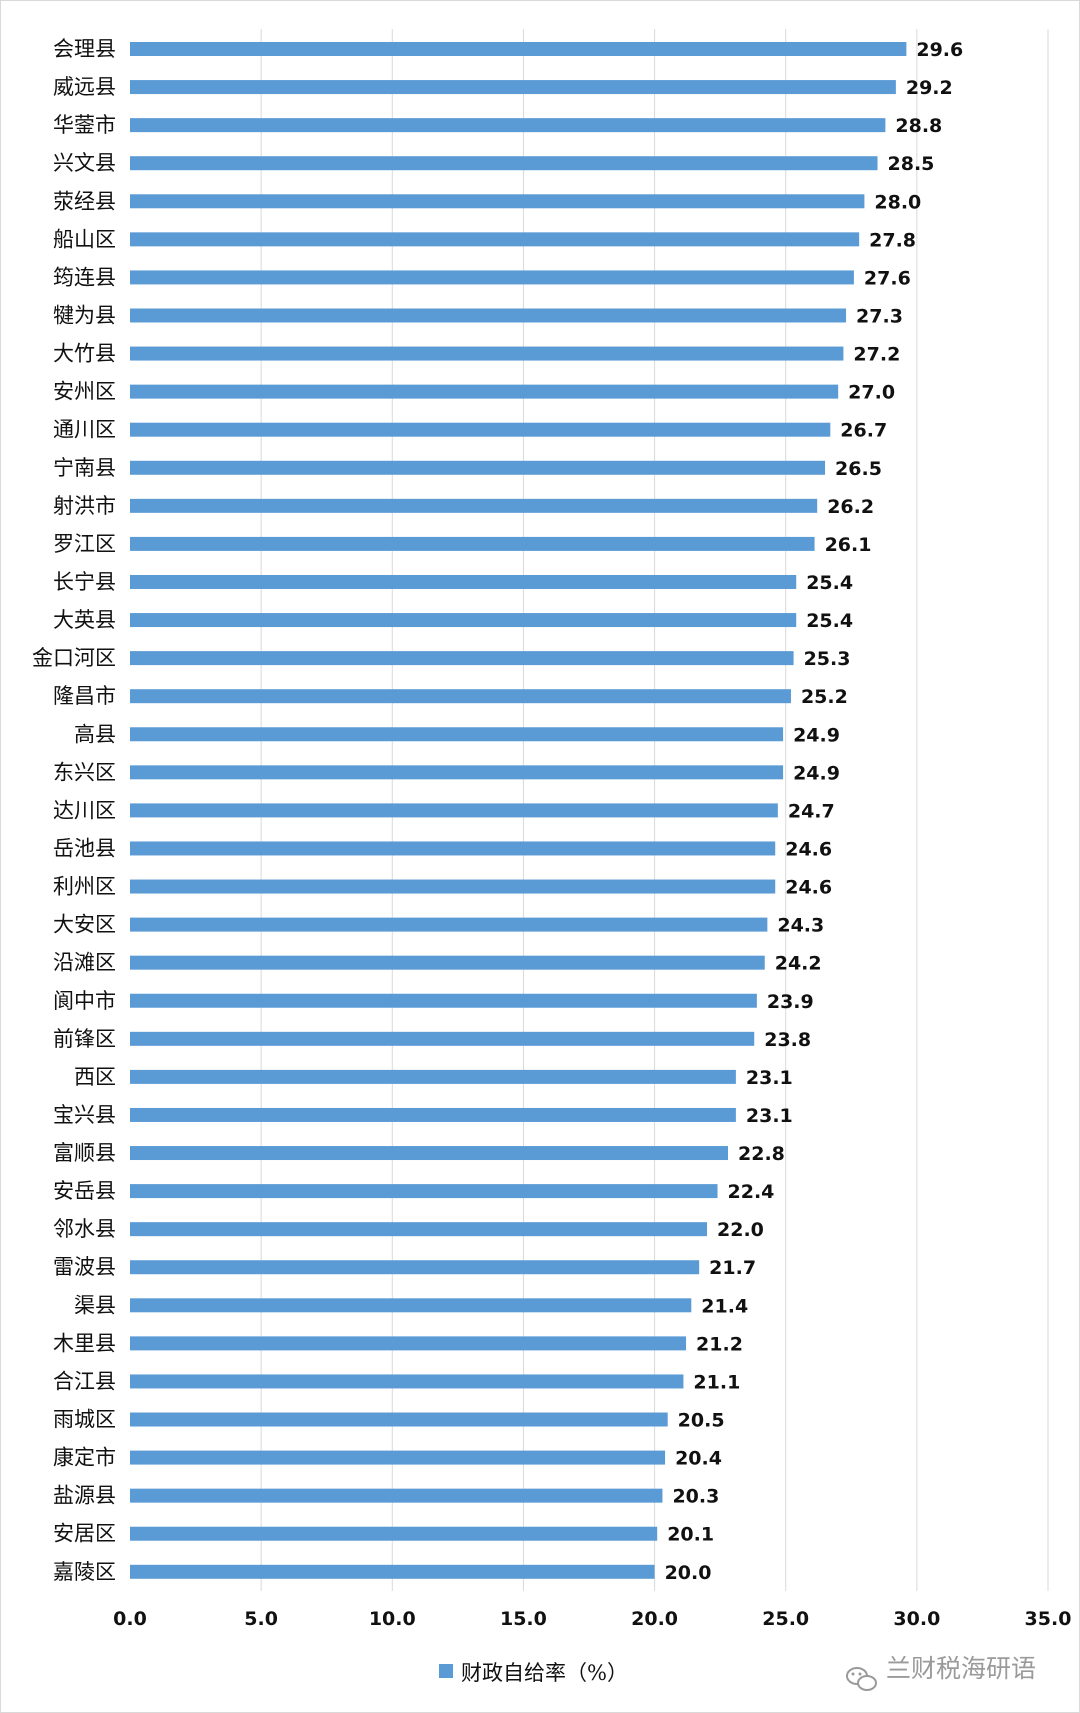 Image resolution: width=1080 pixels, height=1713 pixels. I want to click on value-label: 21.4, so click(724, 1306).